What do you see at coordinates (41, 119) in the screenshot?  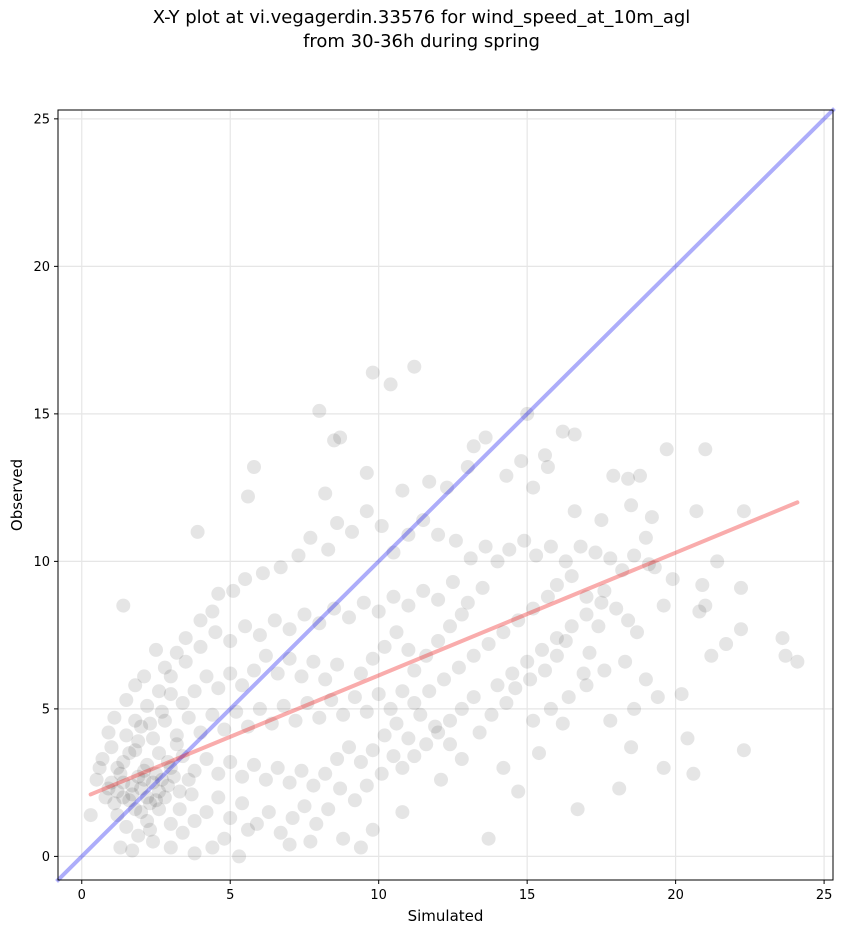 I see `y-tick-label-5: 25` at bounding box center [41, 119].